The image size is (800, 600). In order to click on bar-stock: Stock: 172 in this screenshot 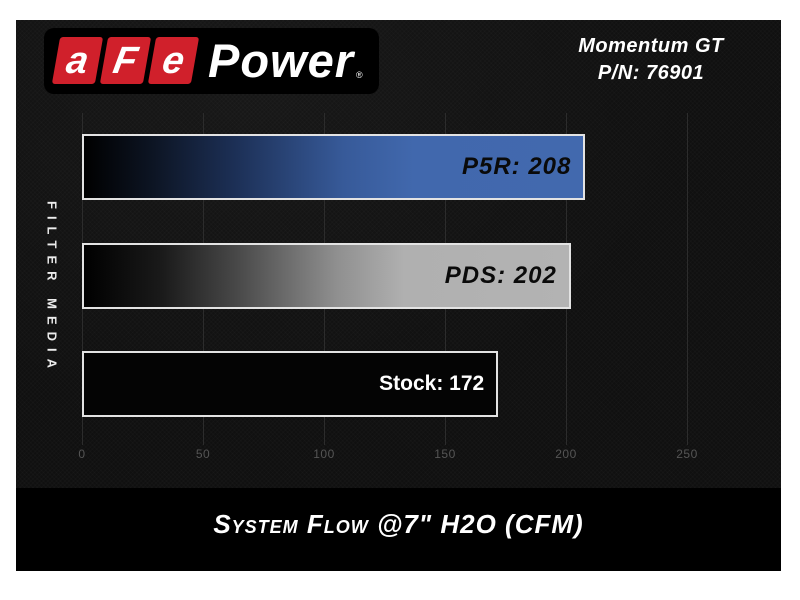, I will do `click(290, 384)`.